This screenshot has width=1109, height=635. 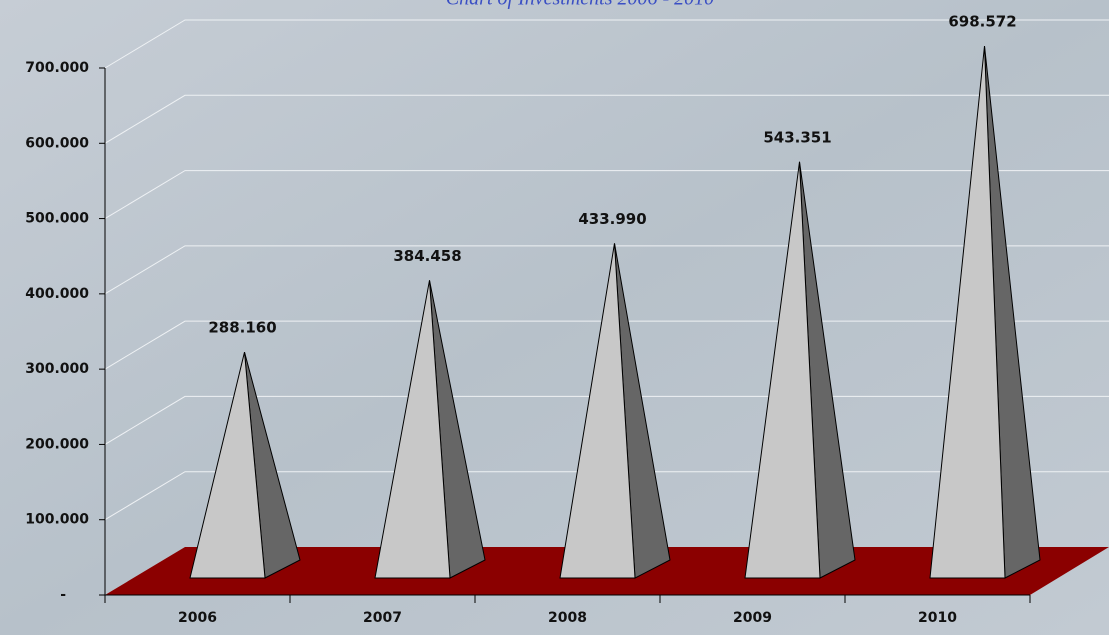 I want to click on x-tick-label: 2010, so click(x=937, y=618).